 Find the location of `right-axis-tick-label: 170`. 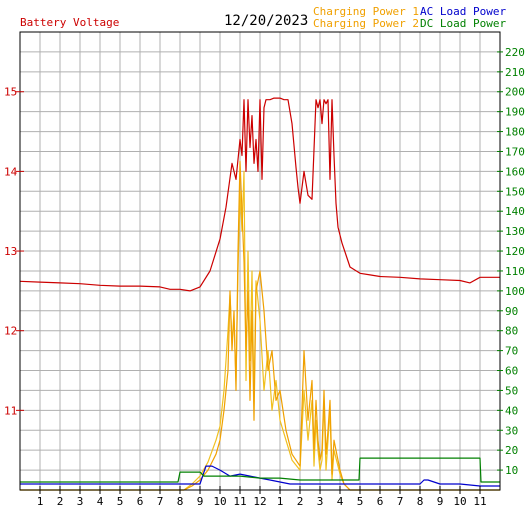

right-axis-tick-label: 170 is located at coordinates (515, 151).